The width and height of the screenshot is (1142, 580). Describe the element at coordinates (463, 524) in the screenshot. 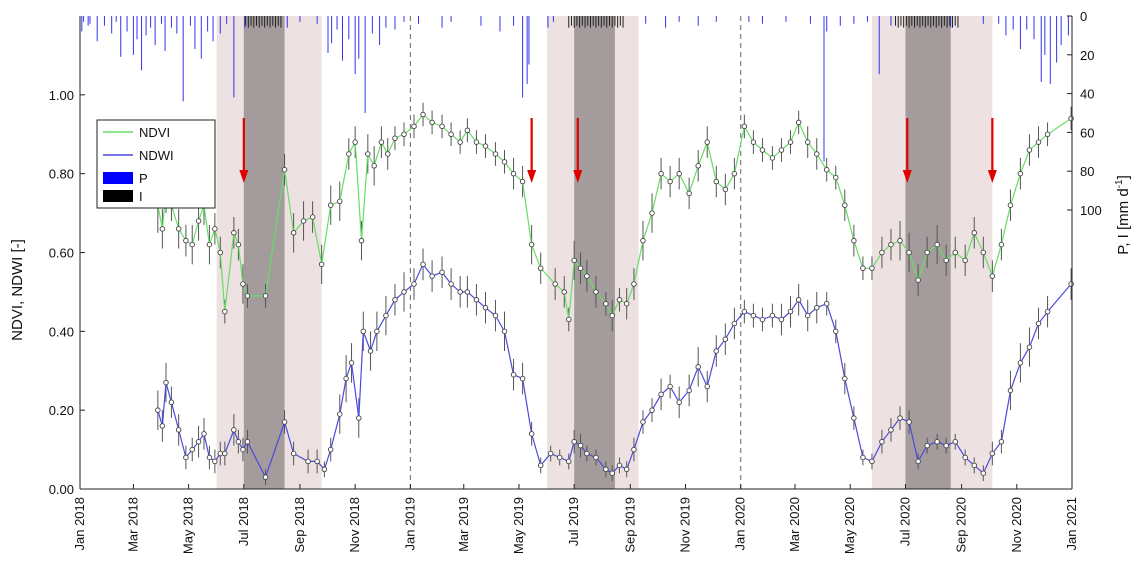

I see `x-tick-label-7: Mar 2019` at that location.